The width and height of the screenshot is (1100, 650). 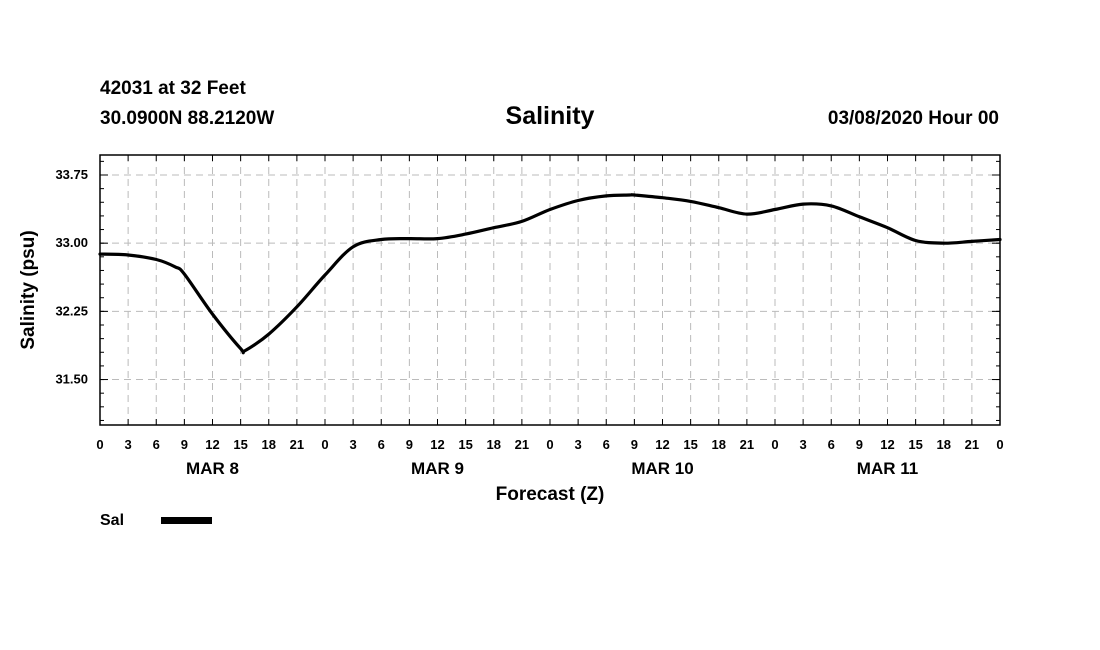 I want to click on location-label: 30.0900N 88.2120W, so click(x=187, y=118).